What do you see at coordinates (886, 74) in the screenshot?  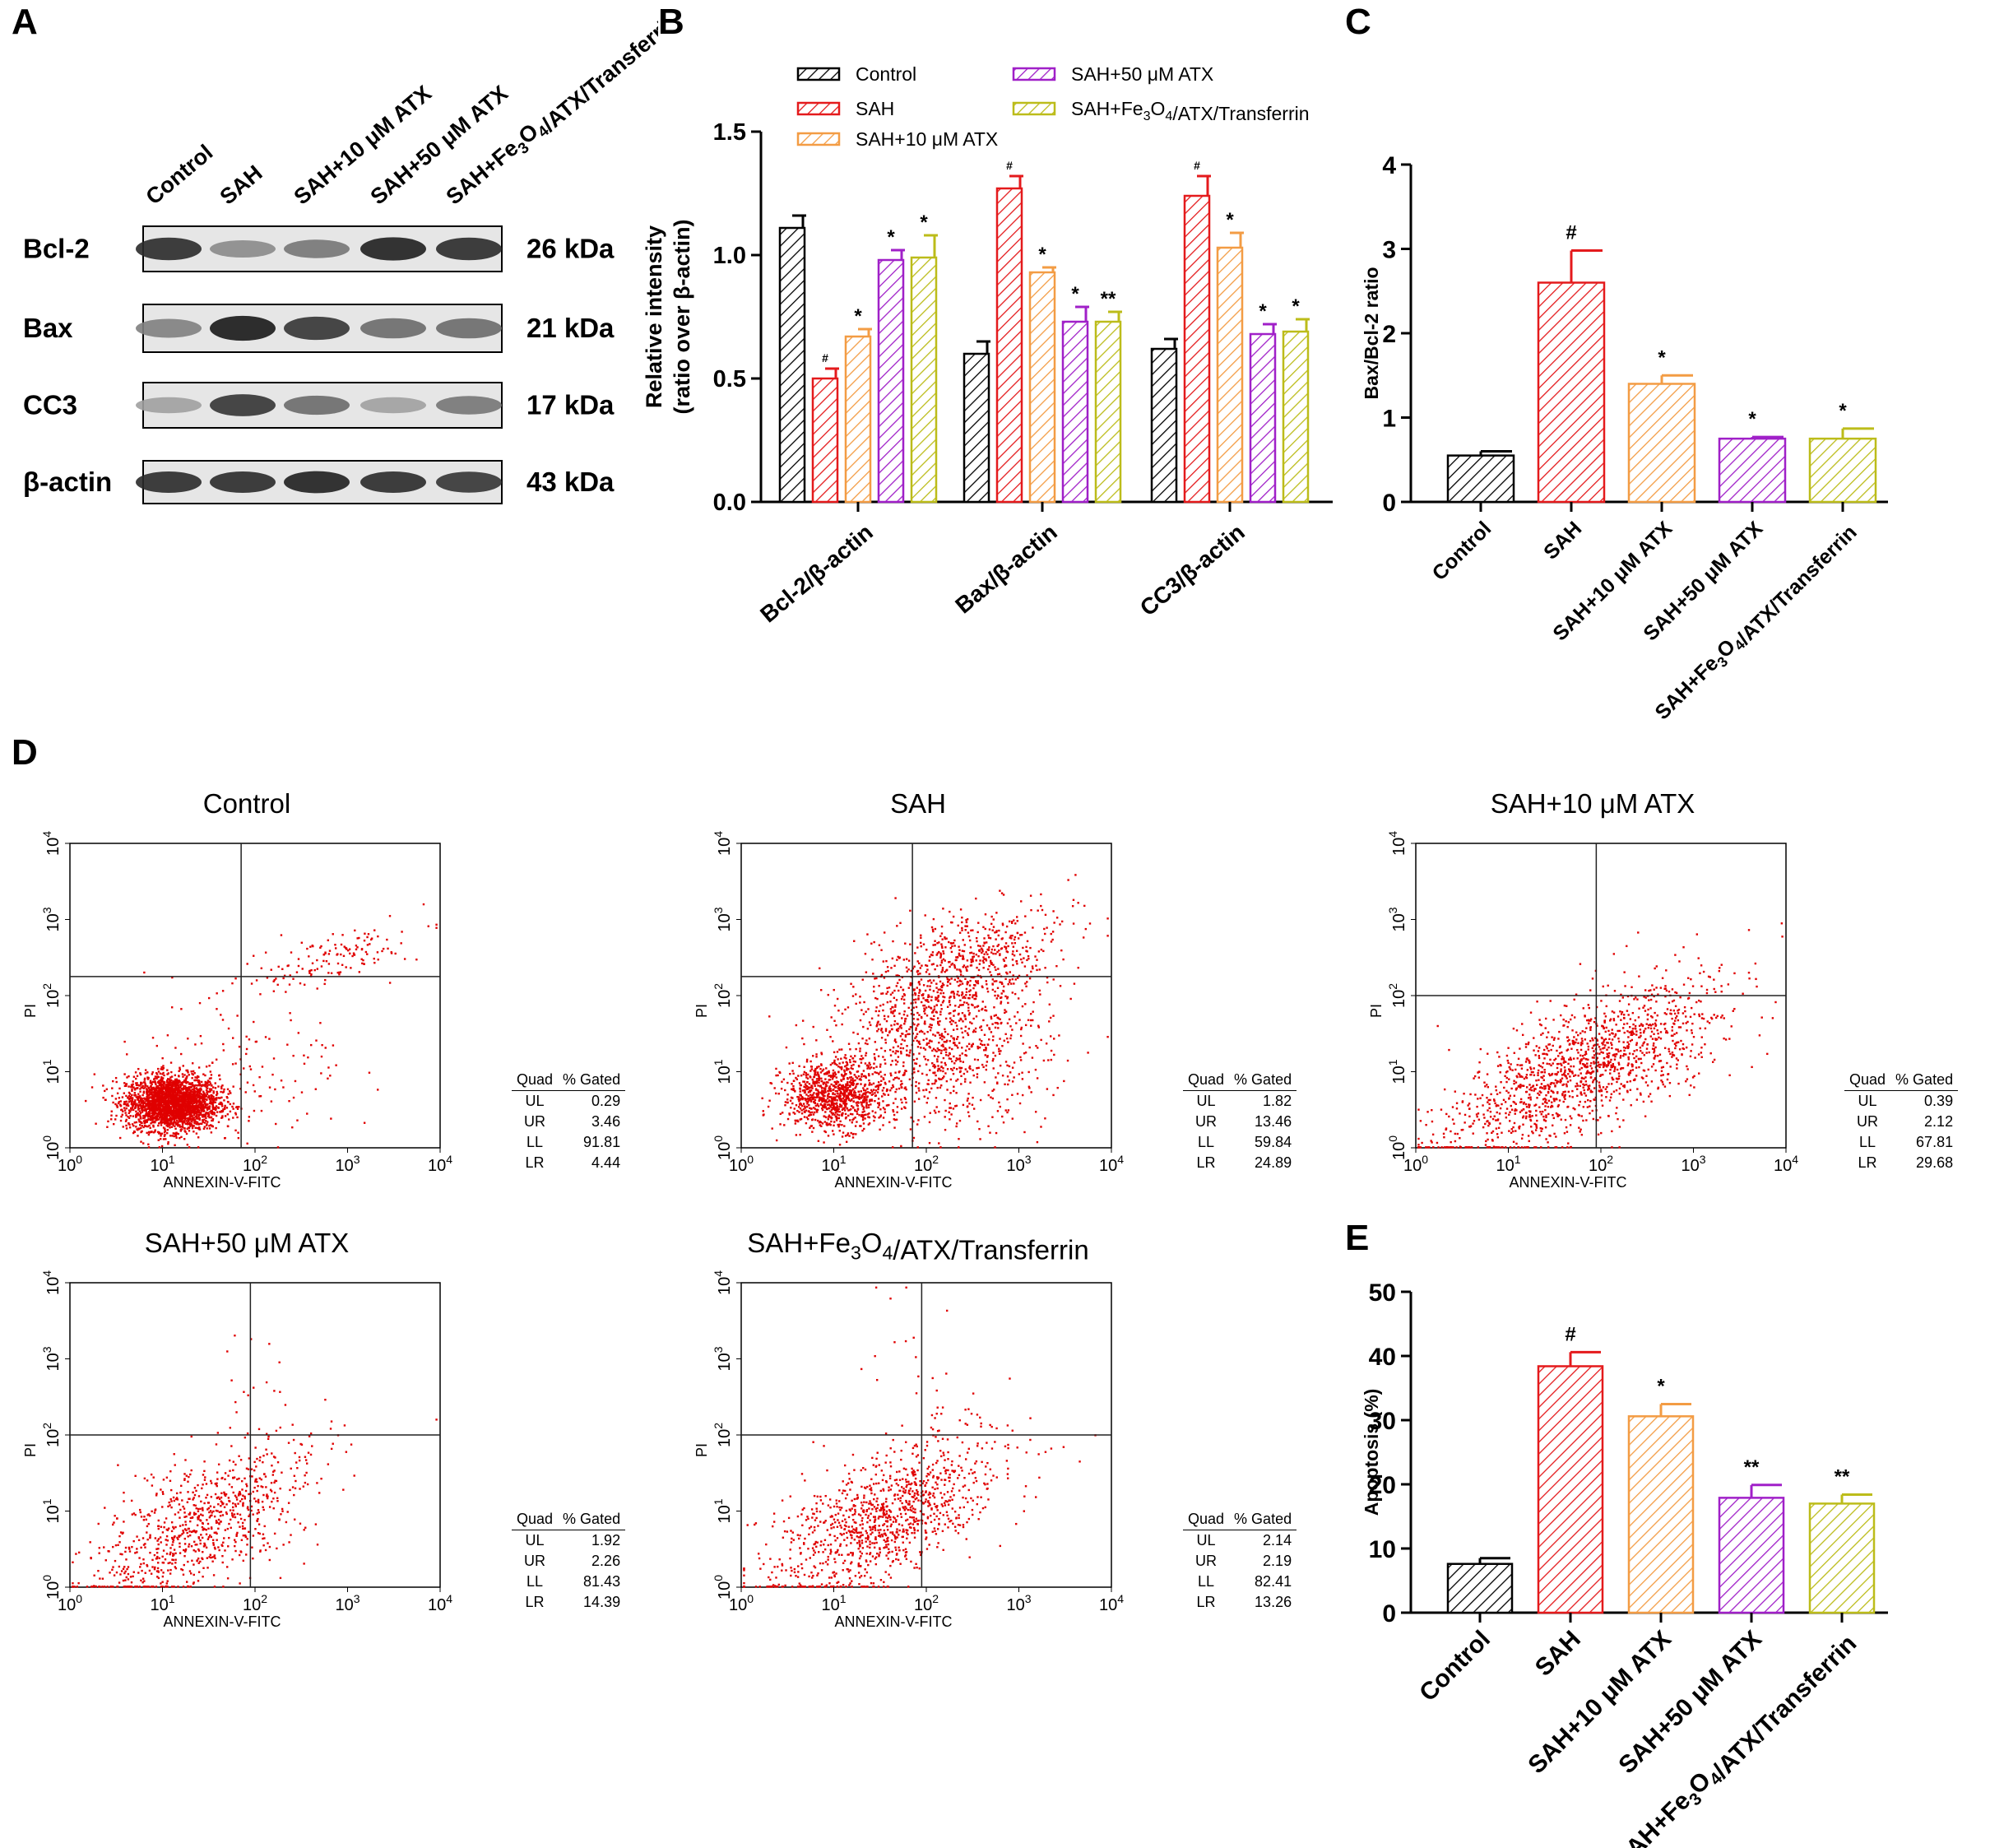 I see `legend-label: Control` at bounding box center [886, 74].